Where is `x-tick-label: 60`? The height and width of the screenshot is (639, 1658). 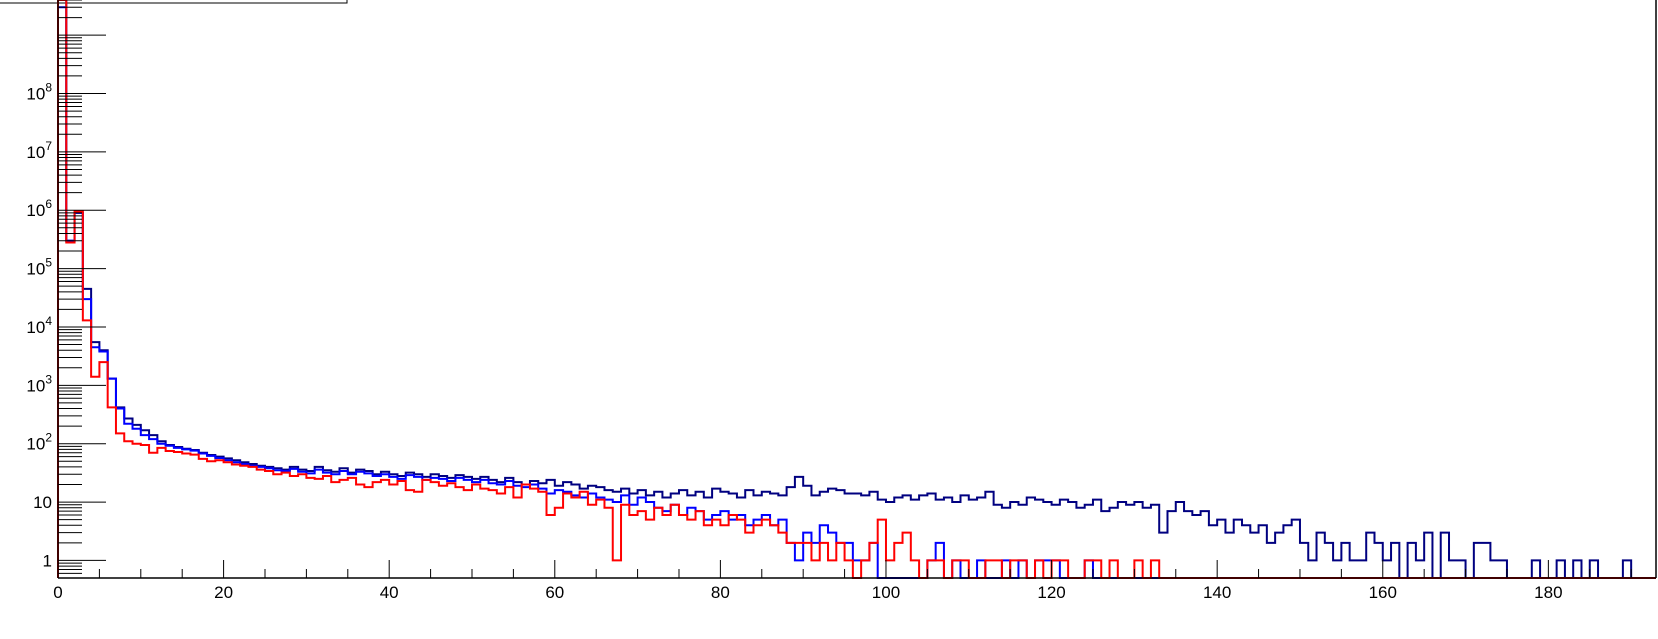 x-tick-label: 60 is located at coordinates (554, 592).